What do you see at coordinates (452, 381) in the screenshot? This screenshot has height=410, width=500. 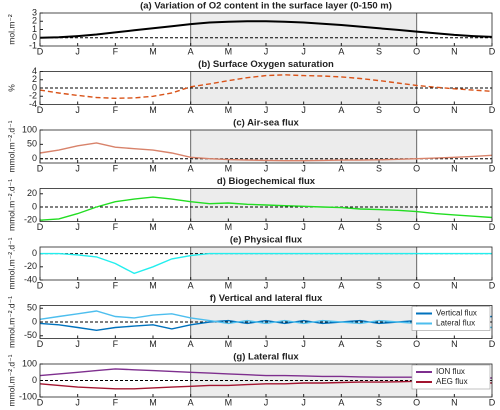 I see `legend-label: AEG flux` at bounding box center [452, 381].